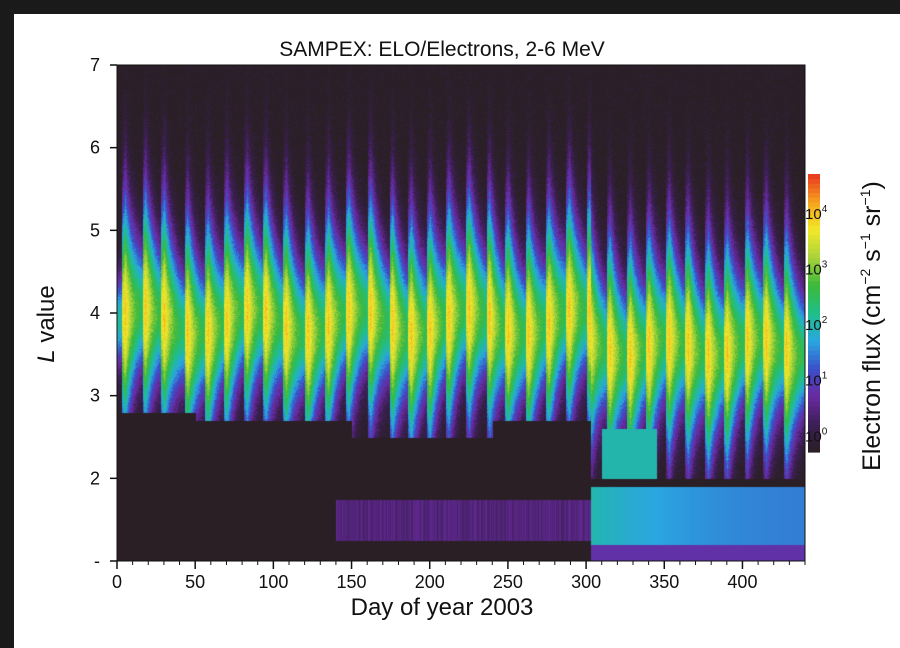 The image size is (900, 648). Describe the element at coordinates (195, 582) in the screenshot. I see `x-tick-label: 50` at that location.